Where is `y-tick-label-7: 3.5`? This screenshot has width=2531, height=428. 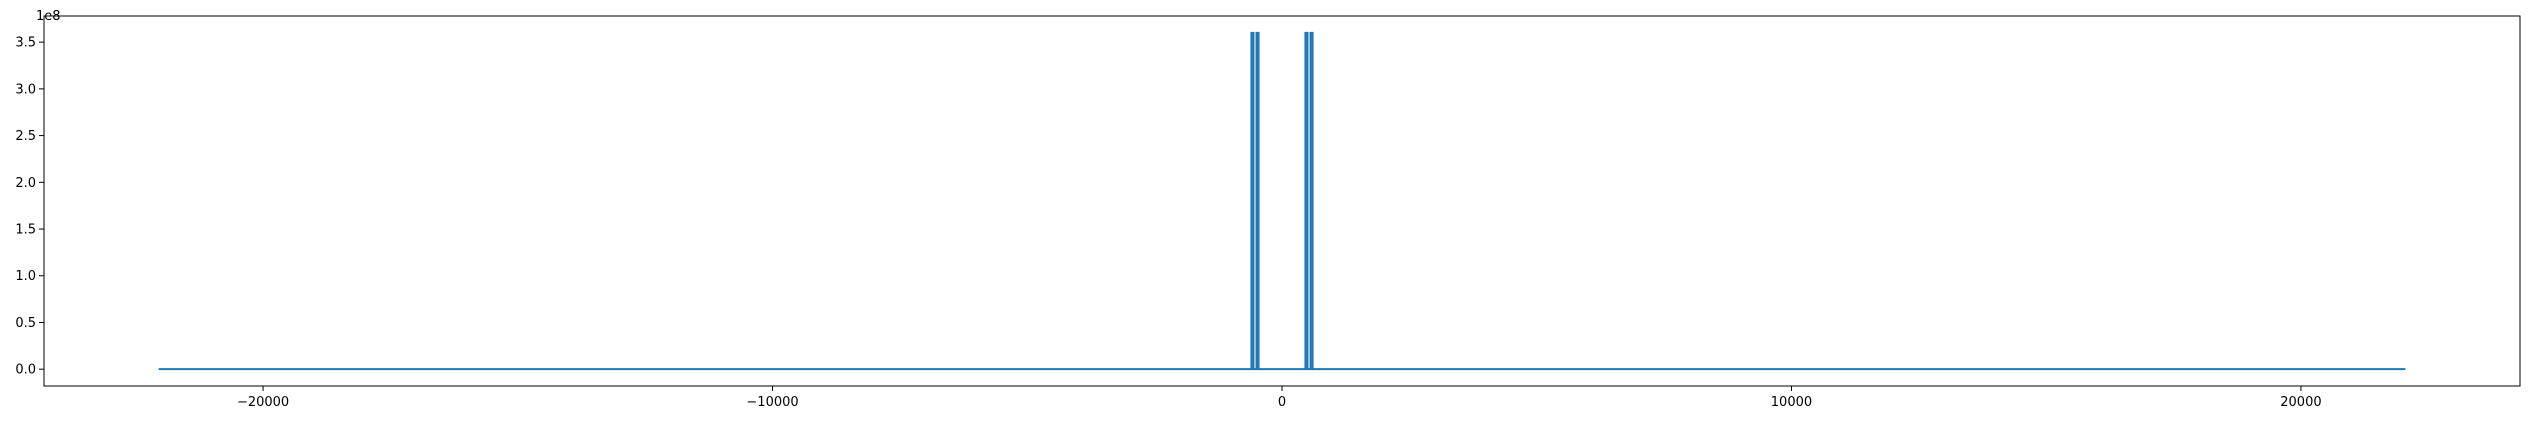 y-tick-label-7: 3.5 is located at coordinates (25, 43).